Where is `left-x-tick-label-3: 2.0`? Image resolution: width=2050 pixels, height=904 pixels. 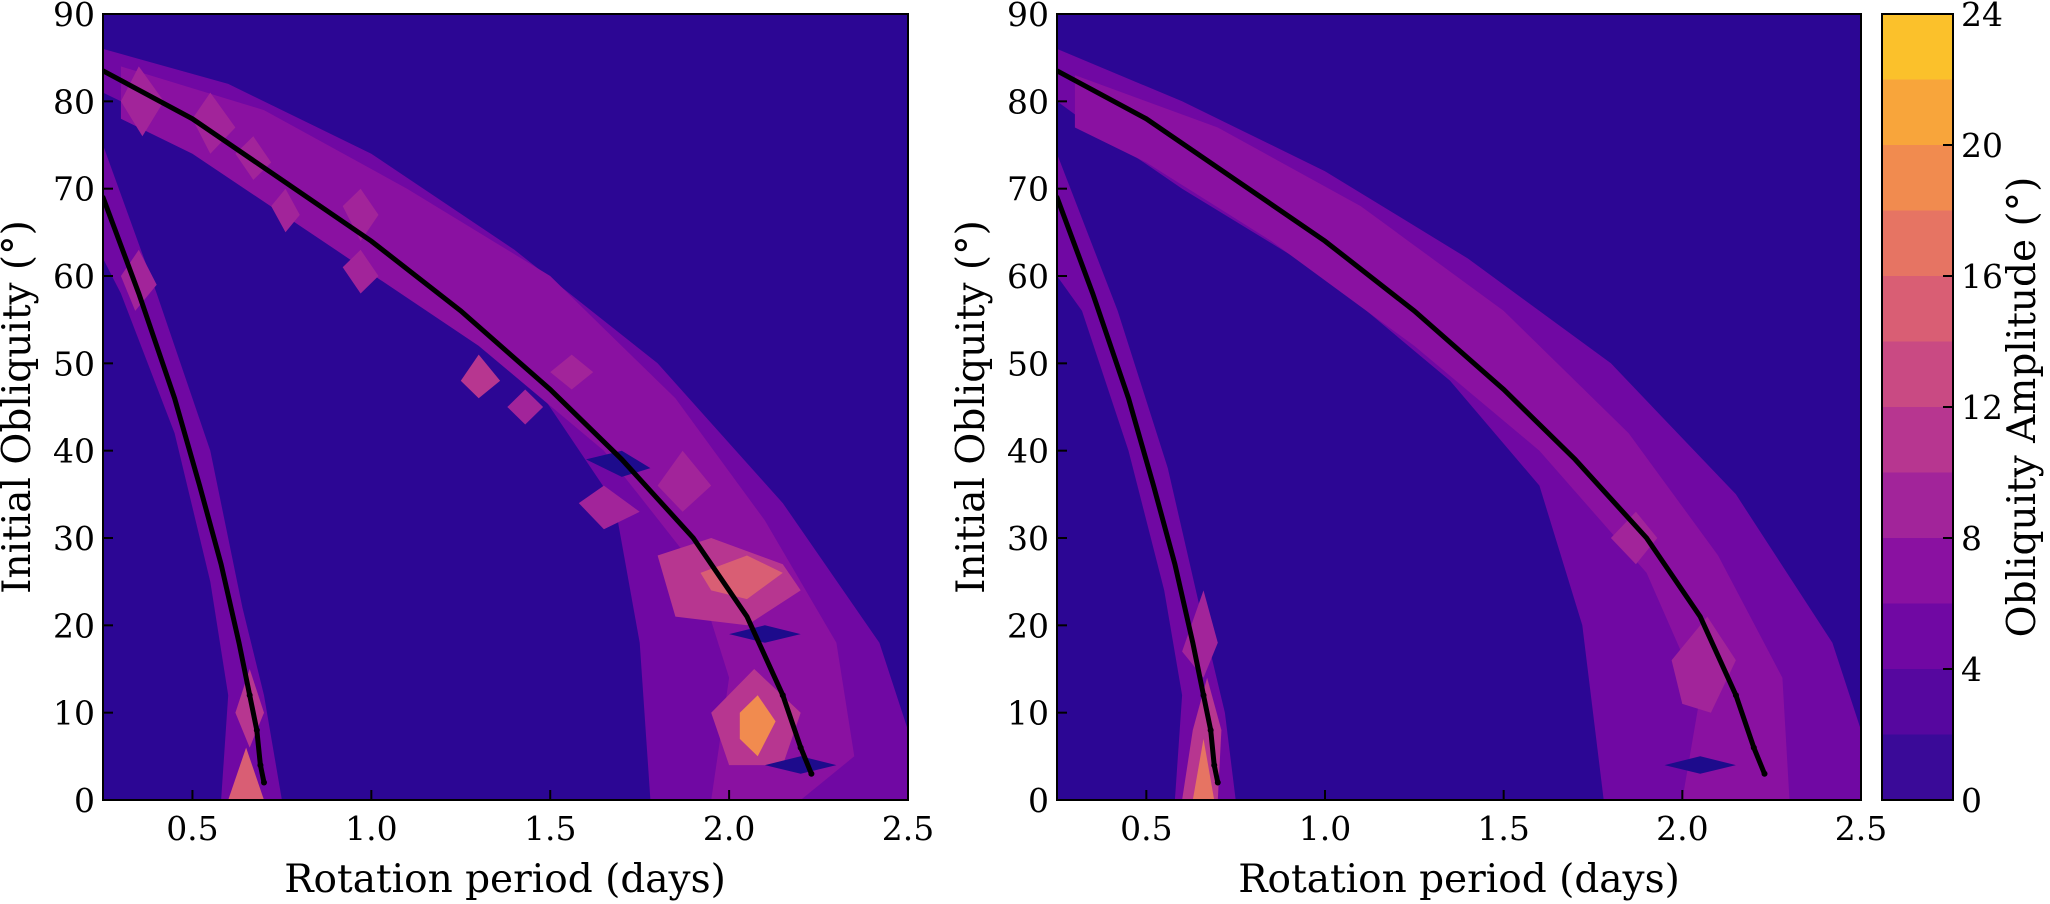
left-x-tick-label-3: 2.0 is located at coordinates (729, 828).